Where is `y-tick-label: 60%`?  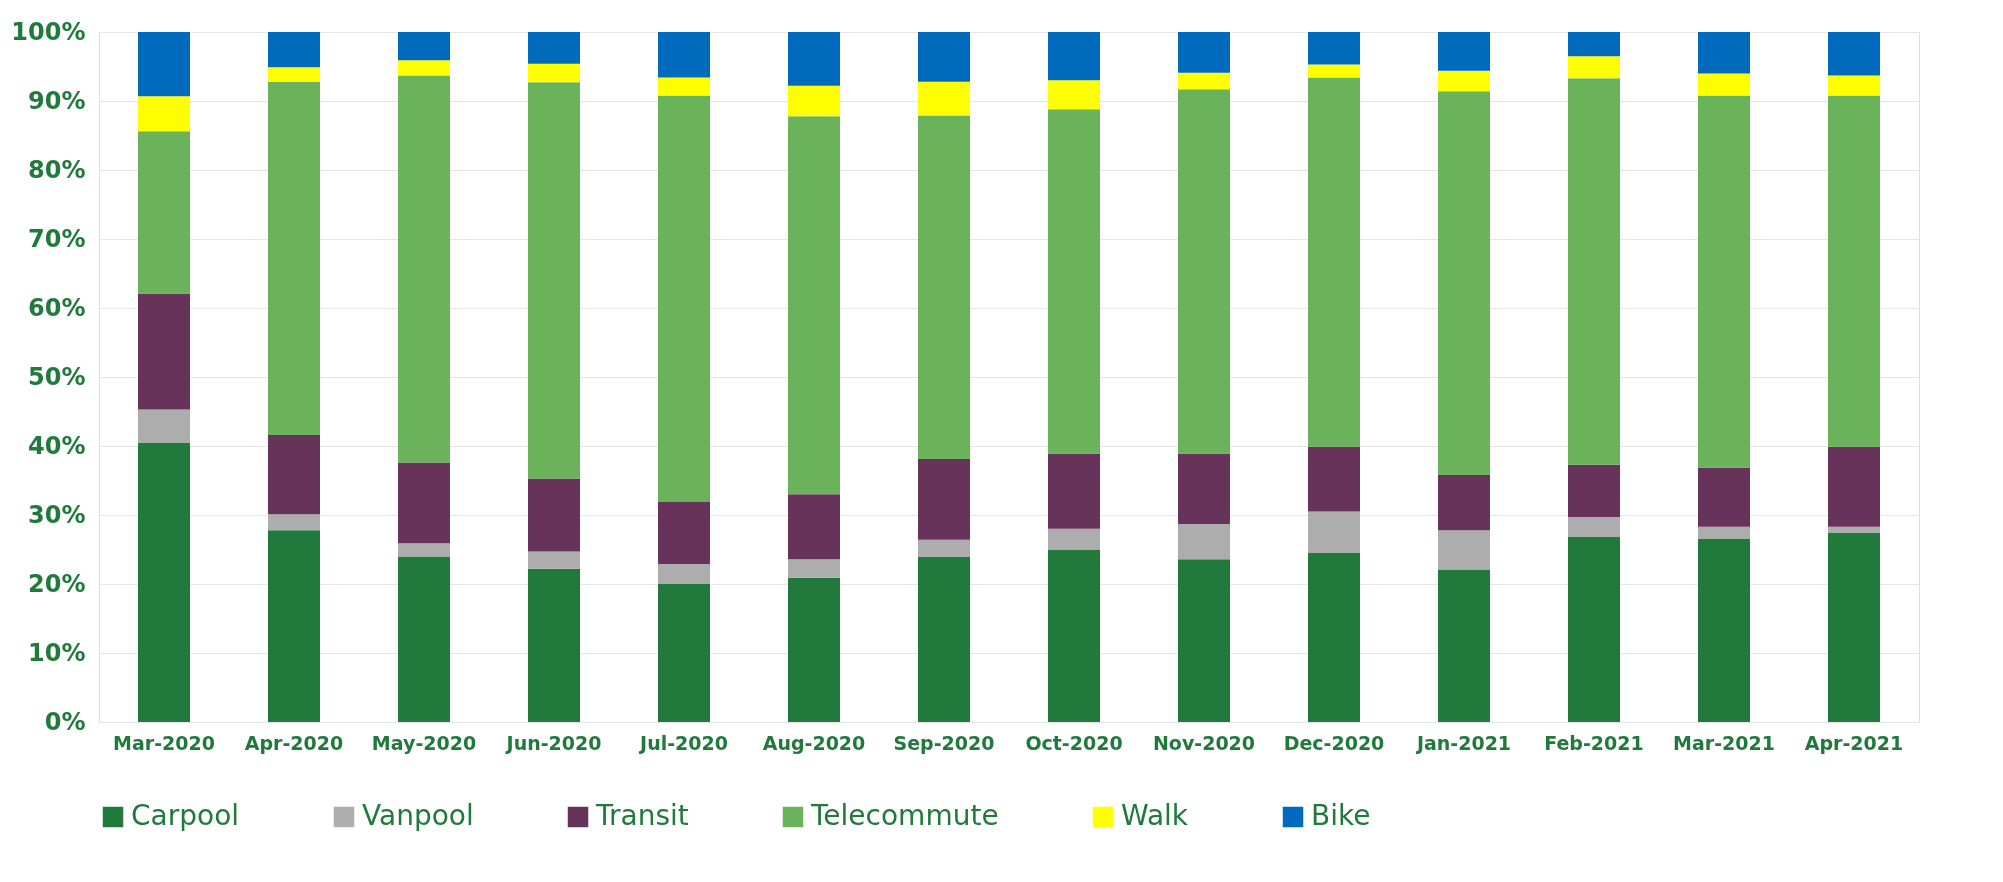 y-tick-label: 60% is located at coordinates (57, 307).